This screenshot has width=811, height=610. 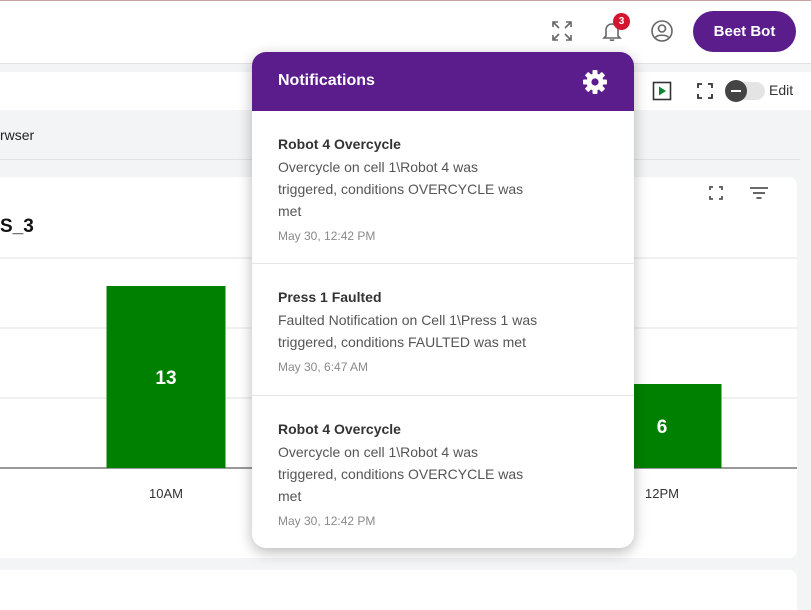 What do you see at coordinates (595, 82) in the screenshot?
I see `gear-icon` at bounding box center [595, 82].